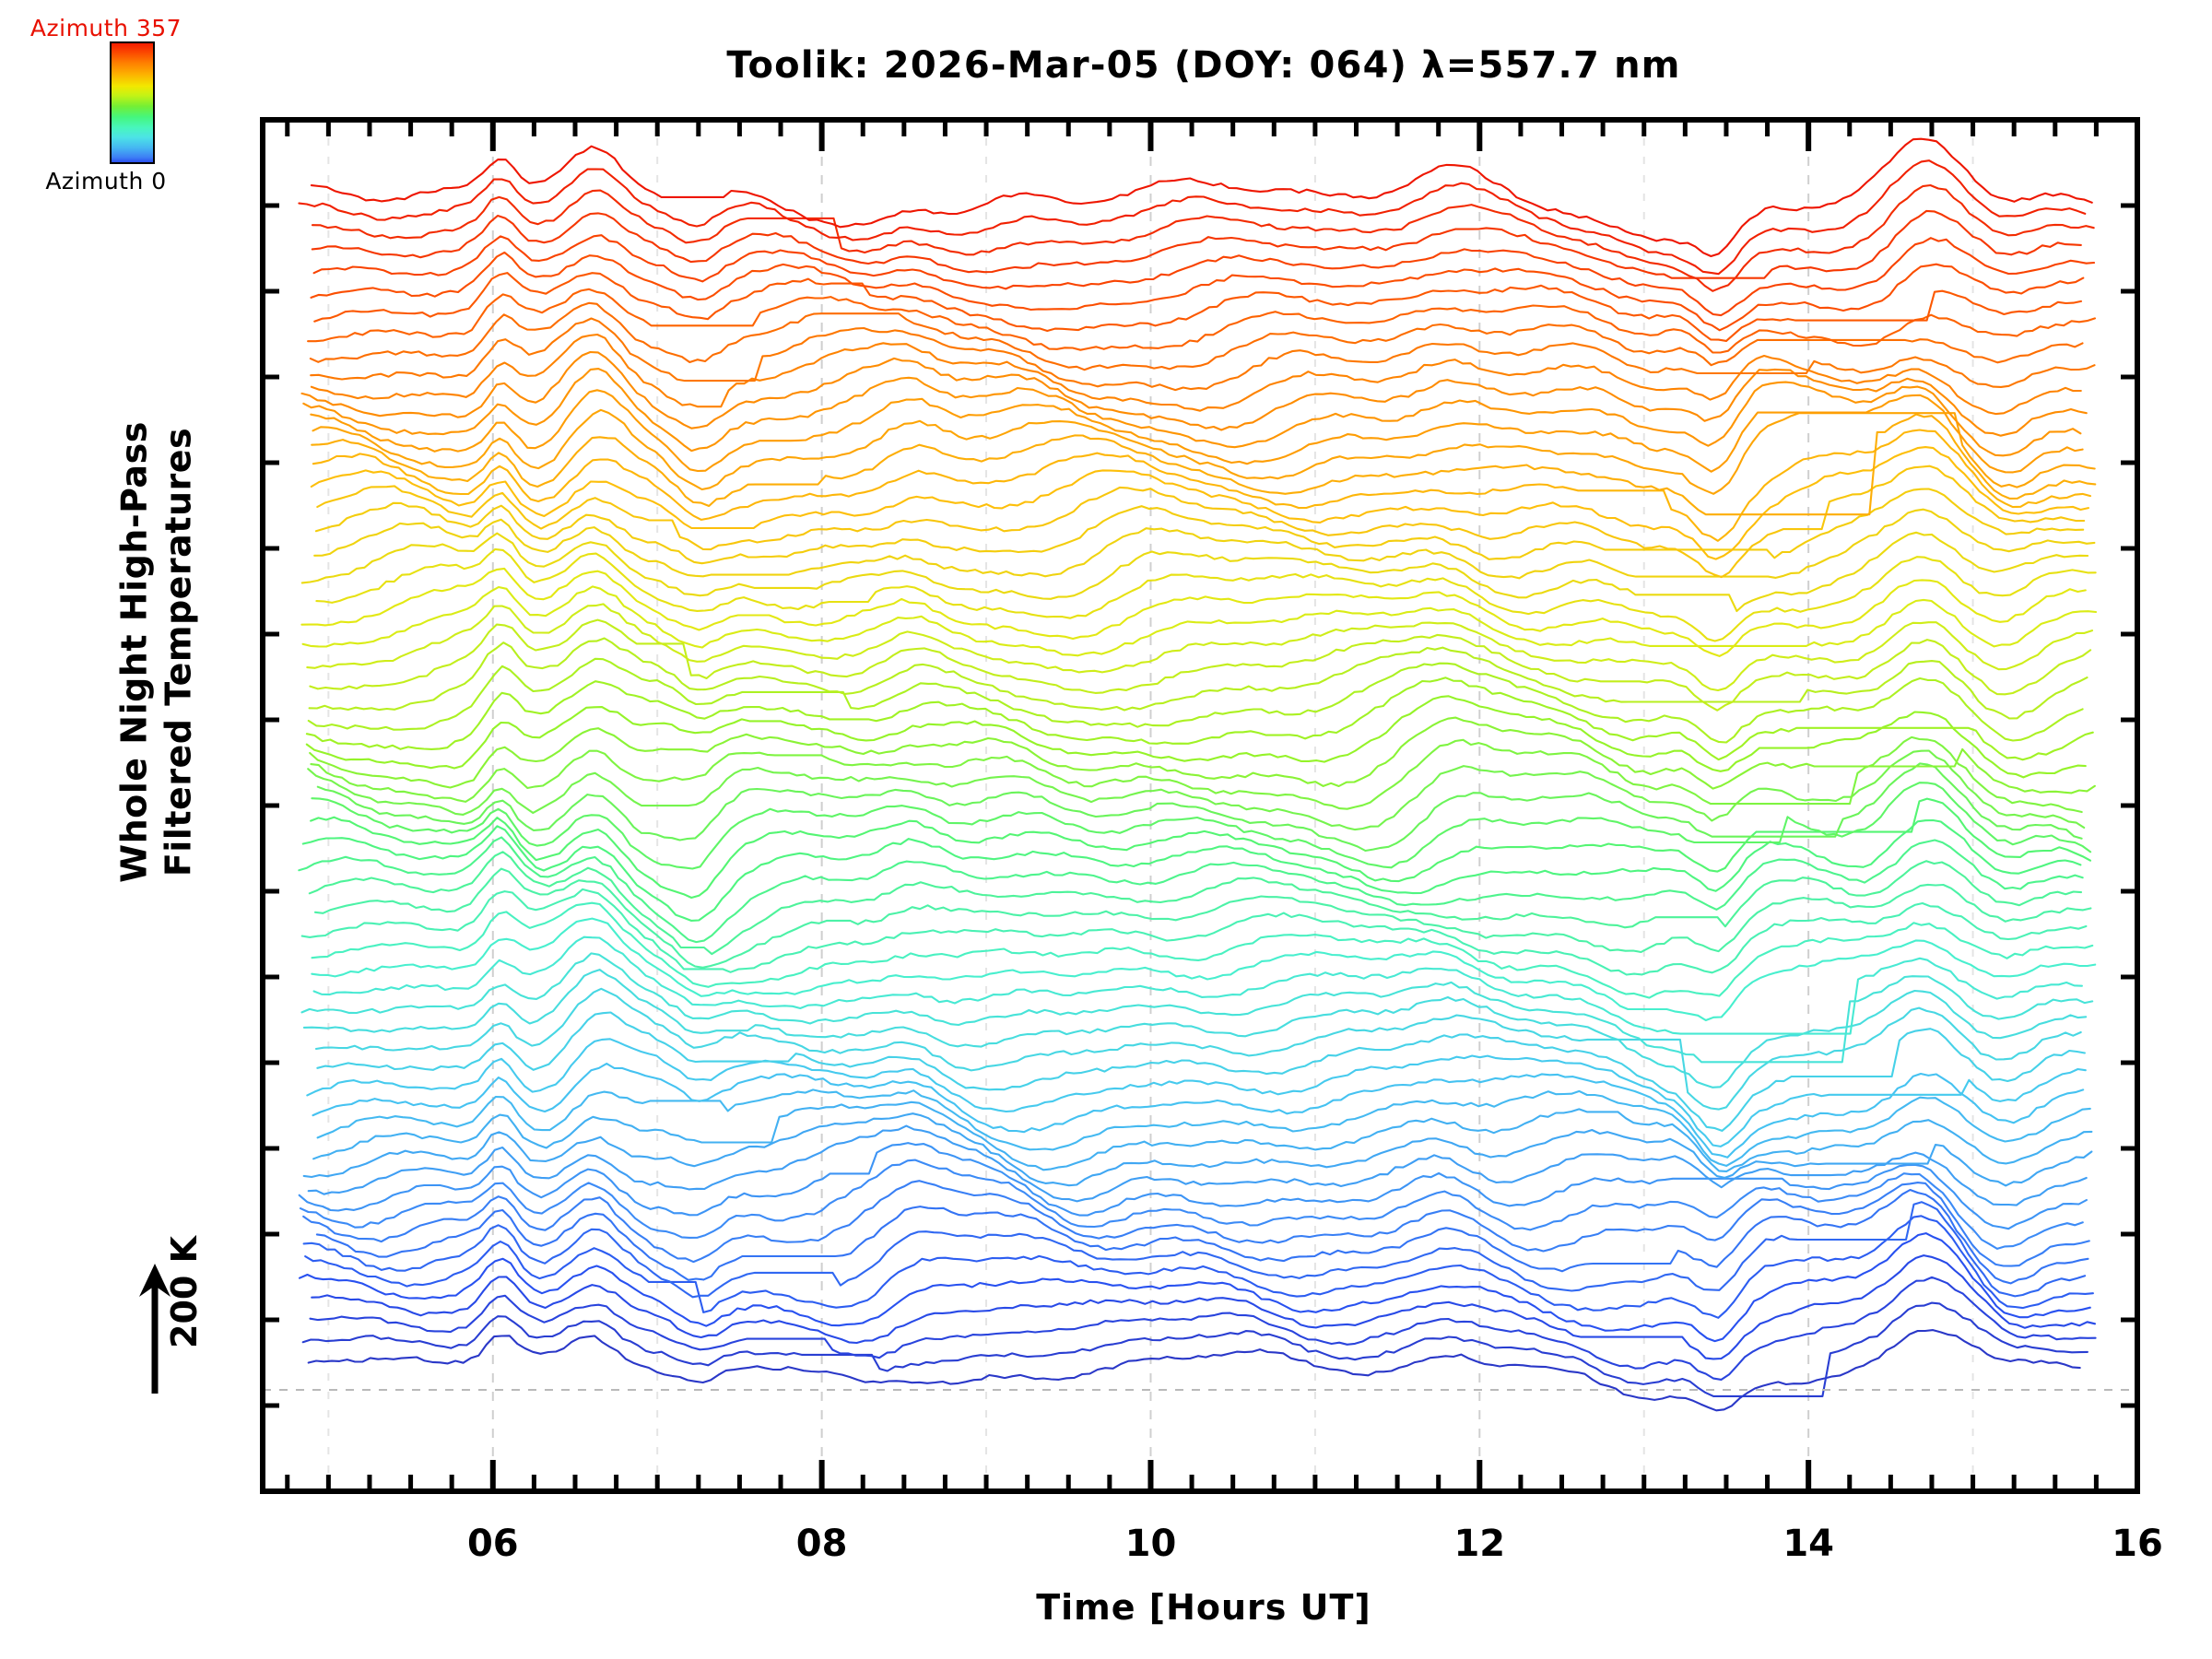 This screenshot has height=1659, width=2212. I want to click on x-tick-label: 12, so click(1479, 1544).